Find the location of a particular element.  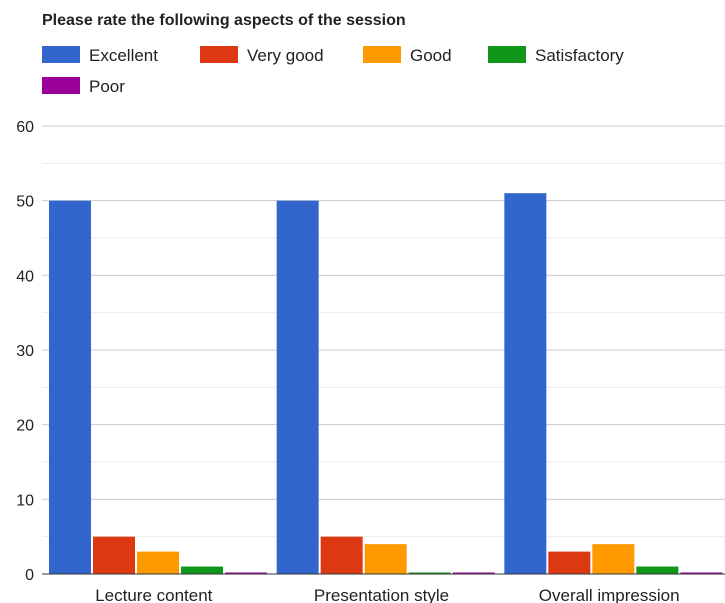

legend-label: Good is located at coordinates (431, 55).